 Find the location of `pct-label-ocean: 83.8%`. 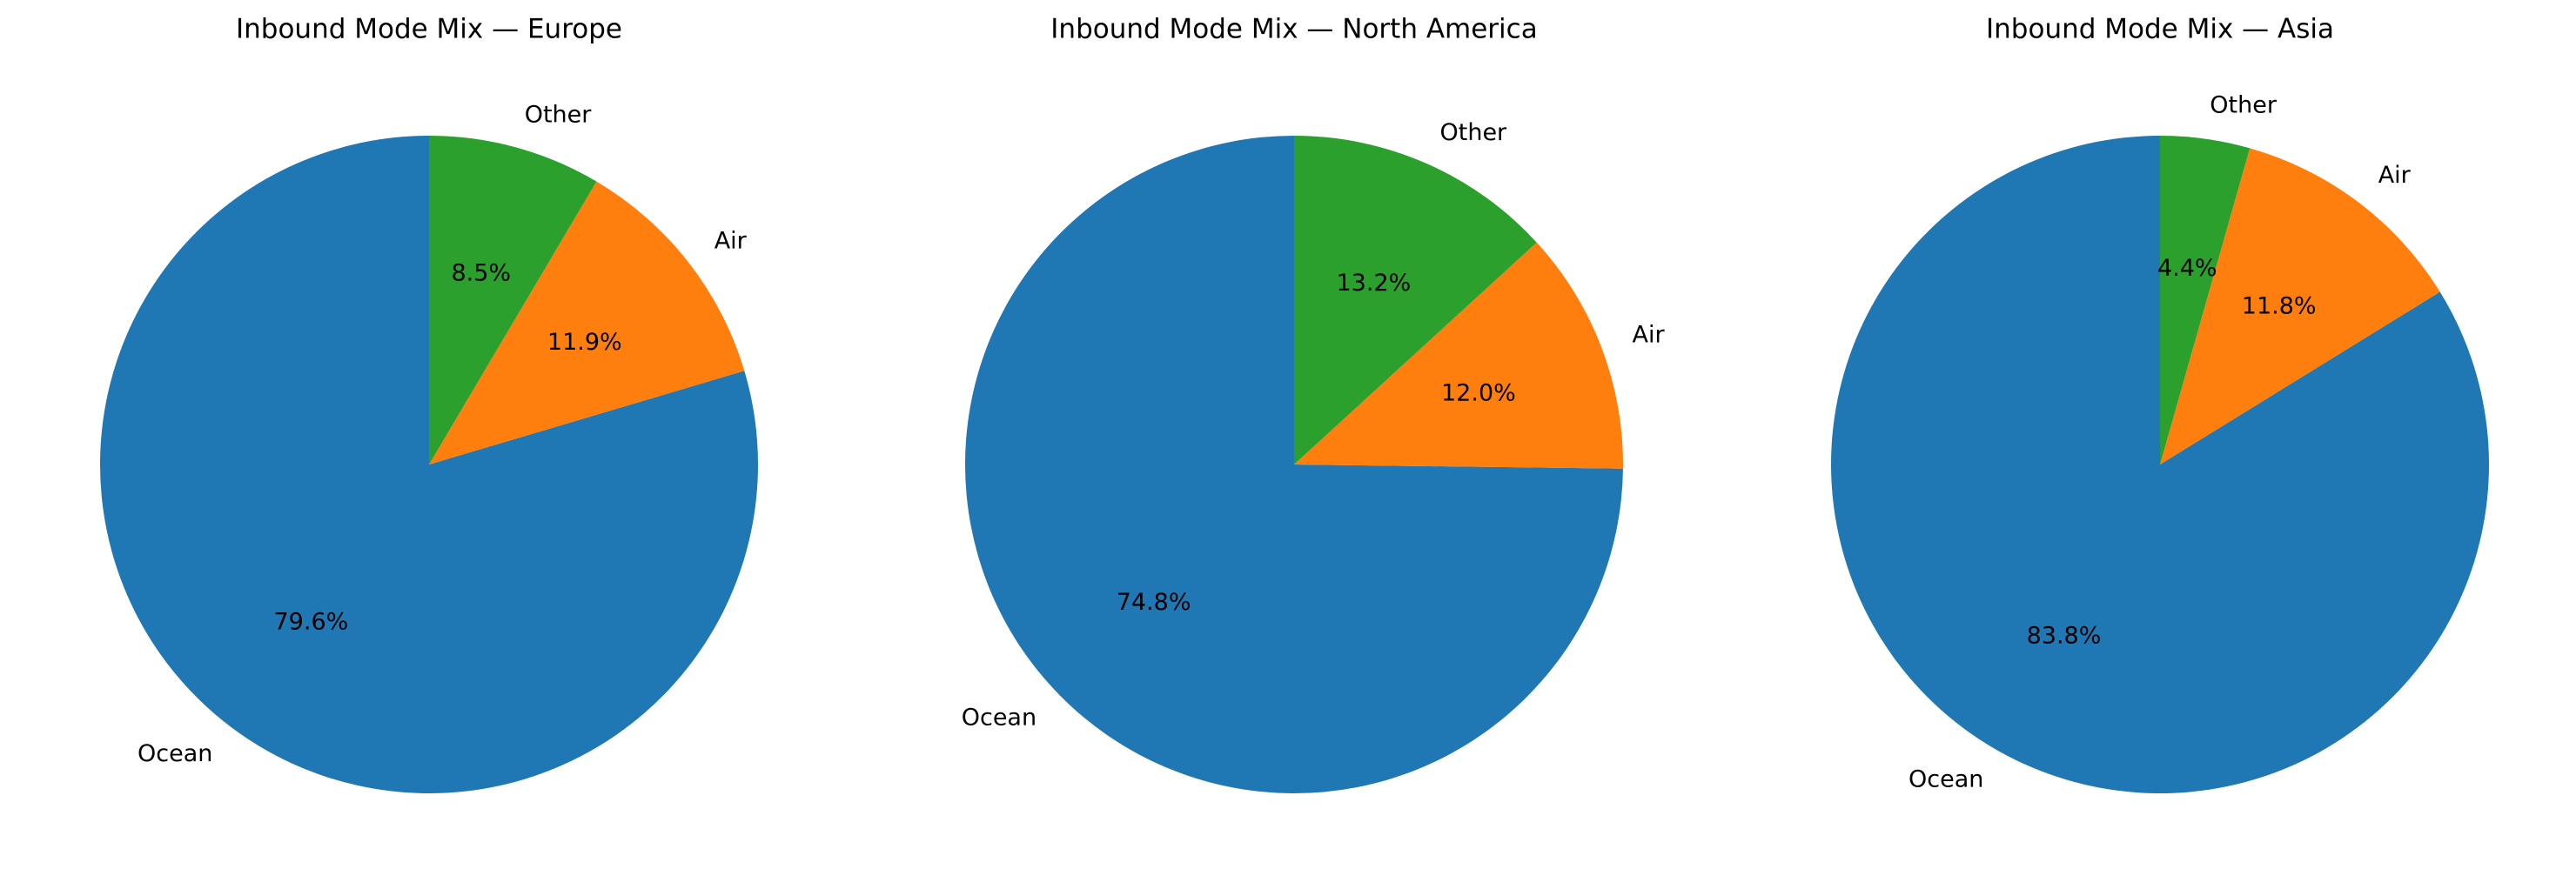

pct-label-ocean: 83.8% is located at coordinates (2064, 636).